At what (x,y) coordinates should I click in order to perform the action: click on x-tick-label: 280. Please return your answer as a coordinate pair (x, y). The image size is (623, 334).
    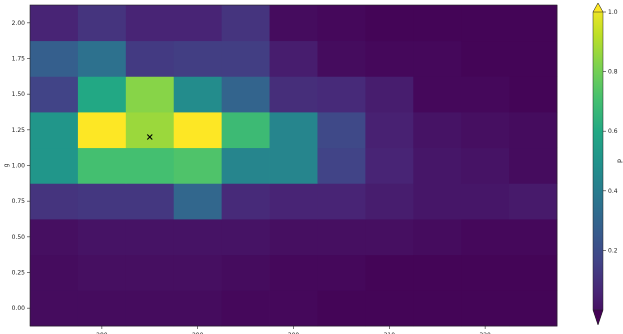
    Looking at the image, I should click on (102, 333).